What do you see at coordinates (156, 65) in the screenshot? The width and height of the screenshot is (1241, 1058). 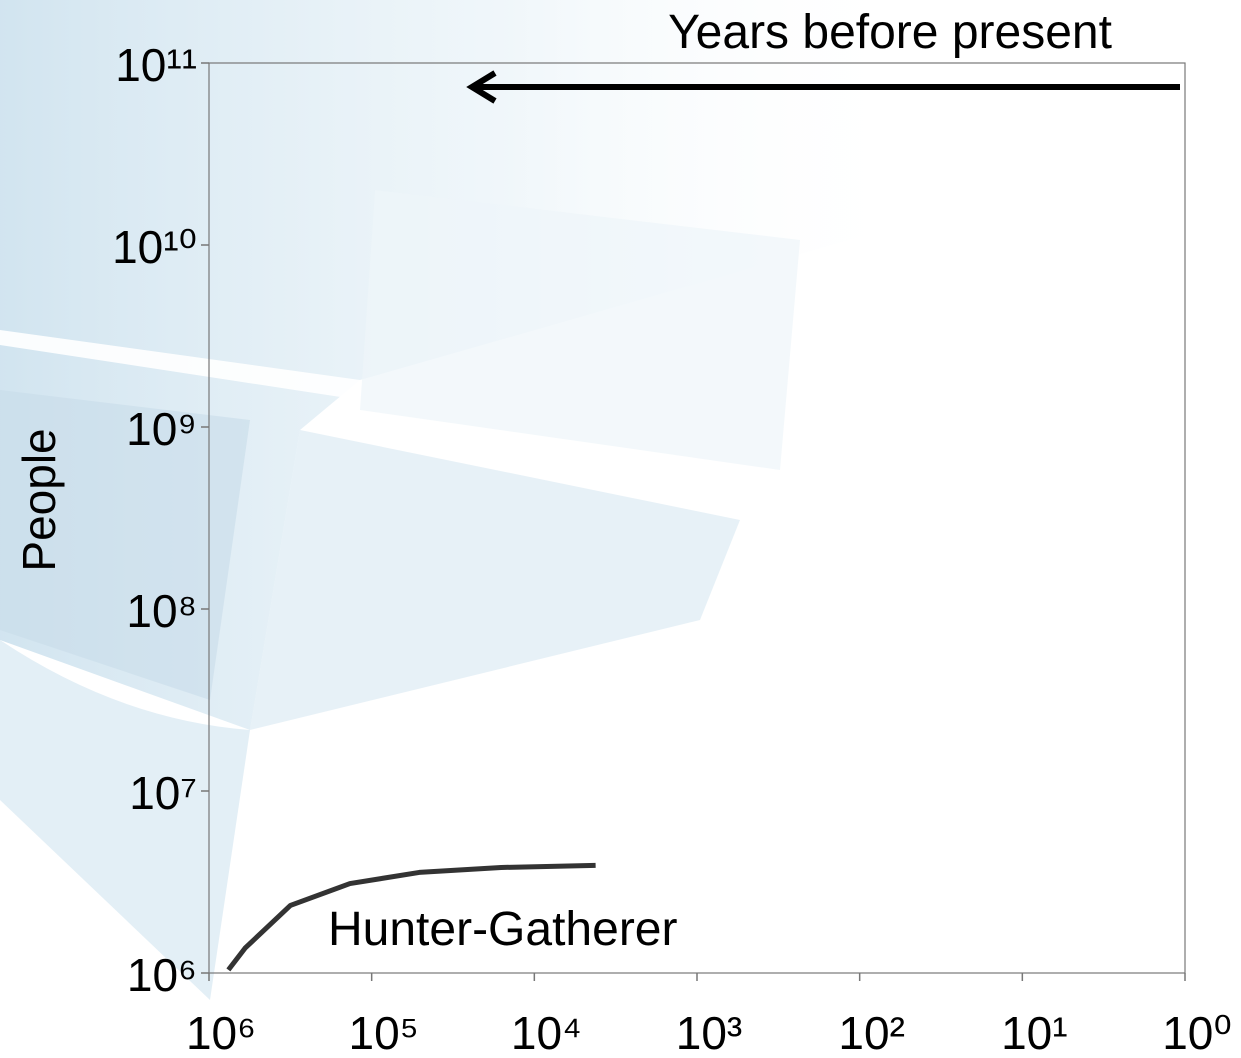 I see `y-tick-label: 10¹¹` at bounding box center [156, 65].